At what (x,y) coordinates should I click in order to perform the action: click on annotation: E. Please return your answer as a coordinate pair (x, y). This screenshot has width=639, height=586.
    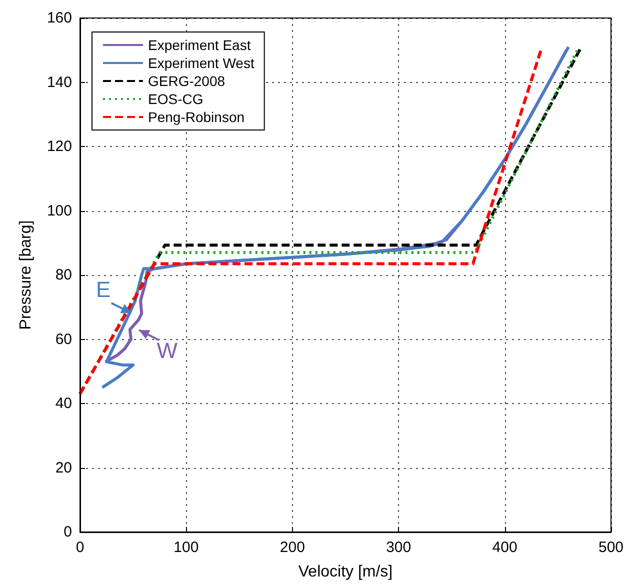
    Looking at the image, I should click on (103, 289).